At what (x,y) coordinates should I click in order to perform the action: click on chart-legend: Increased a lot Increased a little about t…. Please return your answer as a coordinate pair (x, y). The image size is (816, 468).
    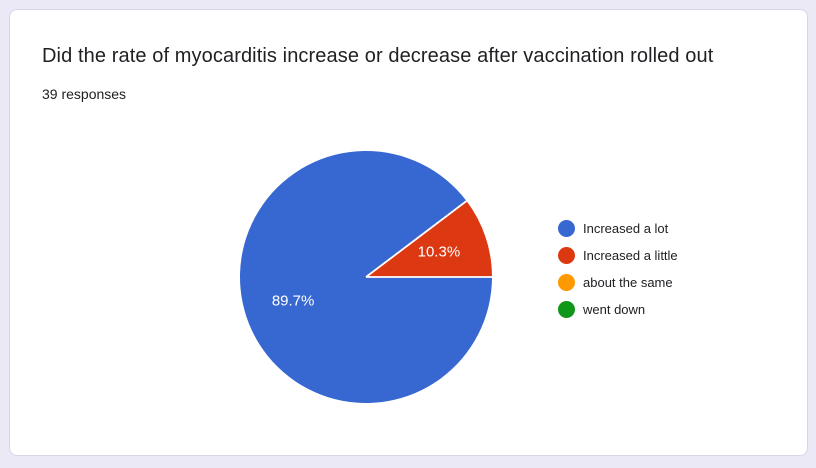
    Looking at the image, I should click on (618, 269).